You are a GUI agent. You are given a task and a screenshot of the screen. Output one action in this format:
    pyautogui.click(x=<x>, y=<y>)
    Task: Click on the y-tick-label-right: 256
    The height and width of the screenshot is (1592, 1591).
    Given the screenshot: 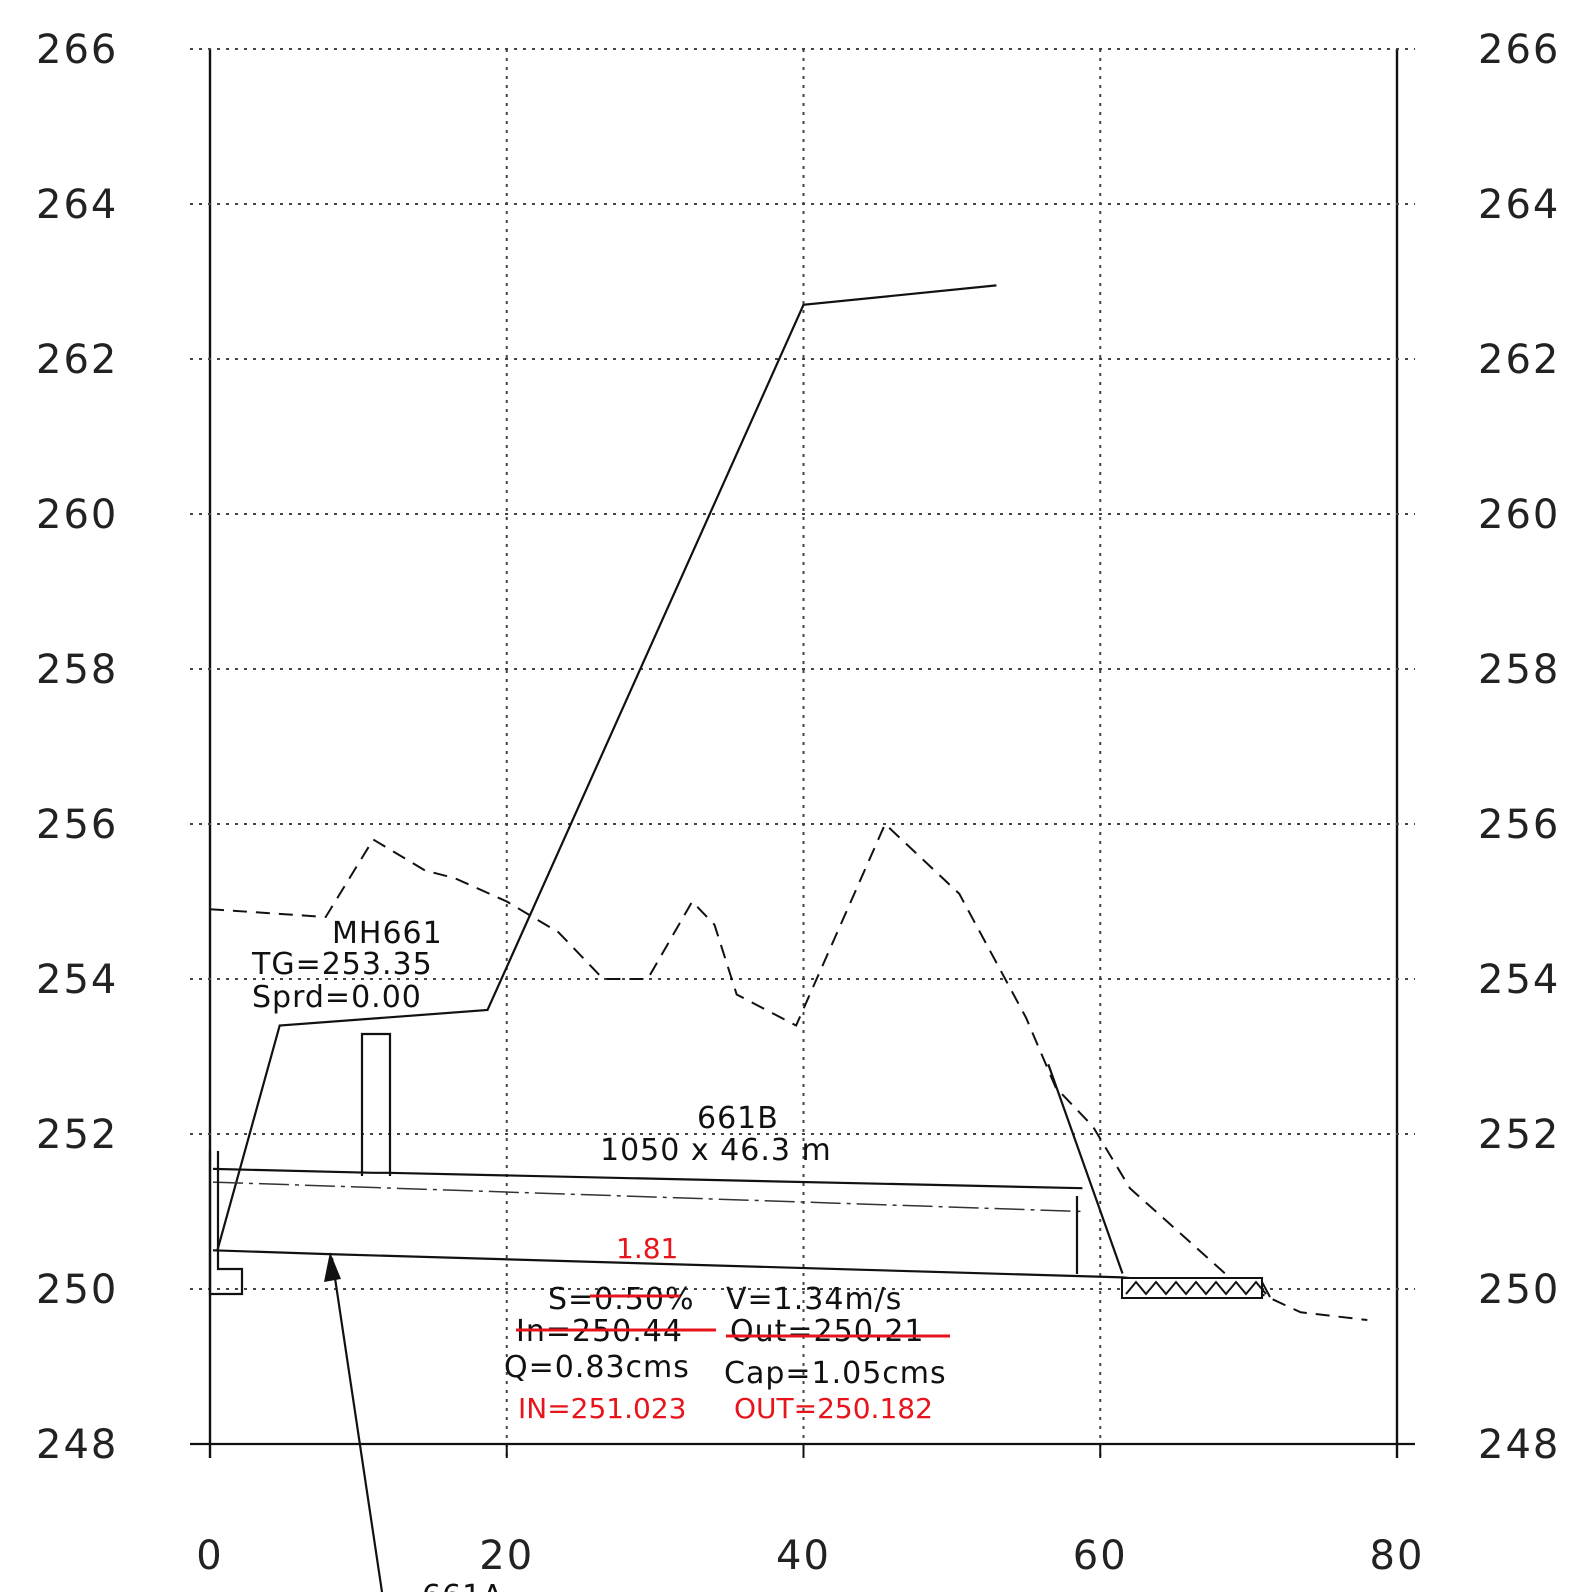 What is the action you would take?
    pyautogui.click(x=1519, y=825)
    